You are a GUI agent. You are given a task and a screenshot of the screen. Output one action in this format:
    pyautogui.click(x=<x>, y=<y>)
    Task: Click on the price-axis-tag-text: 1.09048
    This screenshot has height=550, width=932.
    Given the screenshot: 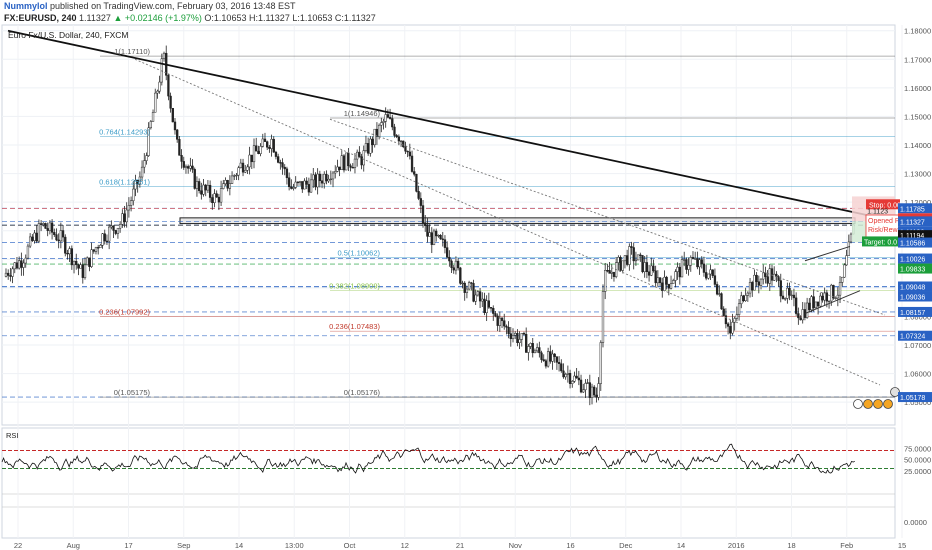 What is the action you would take?
    pyautogui.click(x=912, y=287)
    